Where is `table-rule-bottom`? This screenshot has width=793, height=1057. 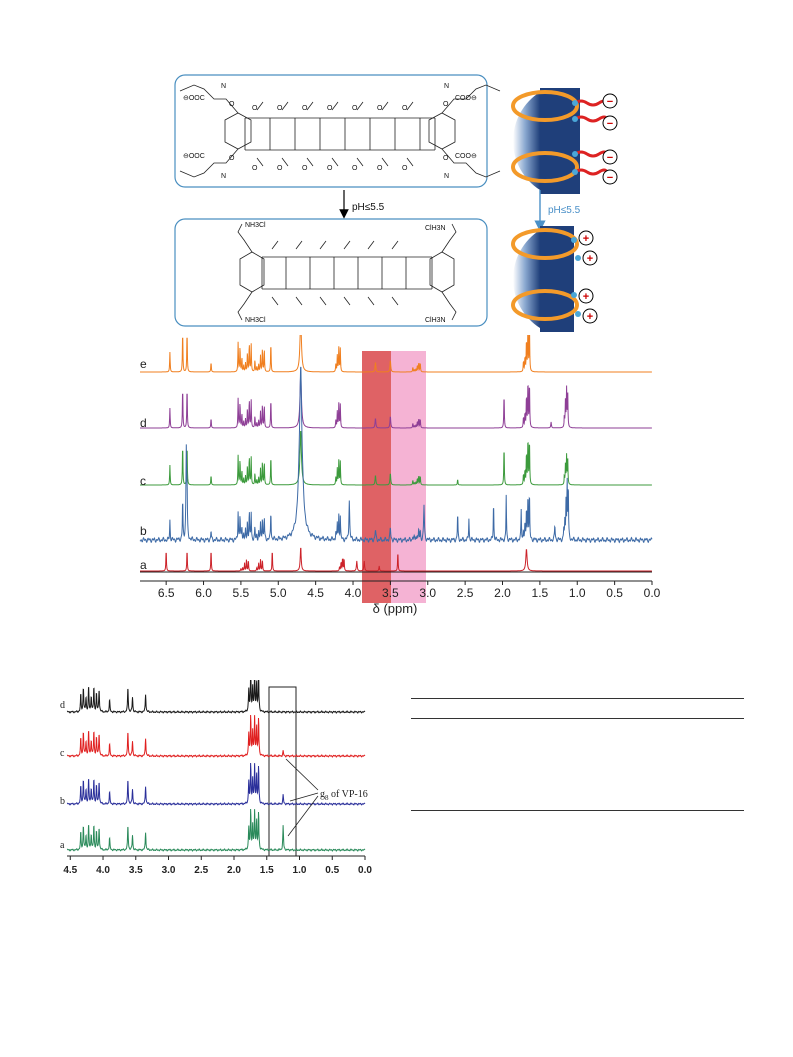
table-rule-bottom is located at coordinates (577, 810).